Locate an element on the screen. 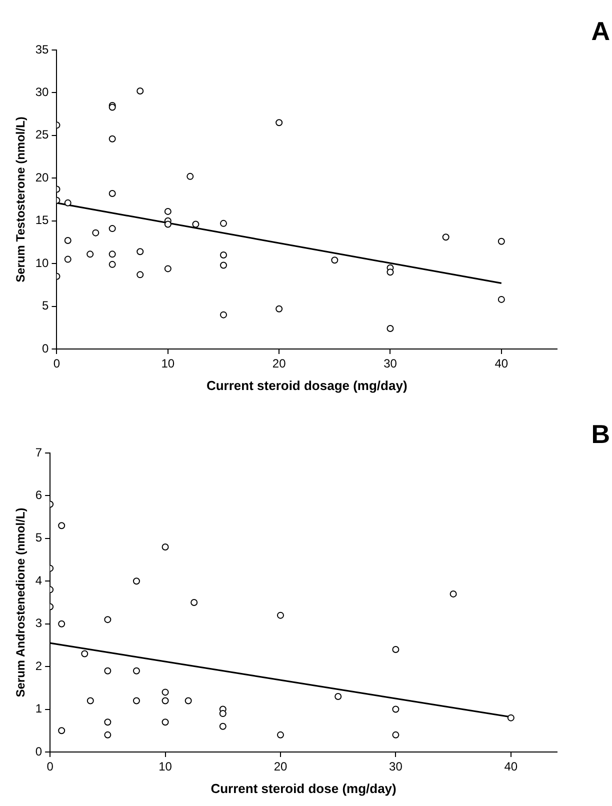 This screenshot has height=806, width=612. y-tick-label: 20 is located at coordinates (42, 177).